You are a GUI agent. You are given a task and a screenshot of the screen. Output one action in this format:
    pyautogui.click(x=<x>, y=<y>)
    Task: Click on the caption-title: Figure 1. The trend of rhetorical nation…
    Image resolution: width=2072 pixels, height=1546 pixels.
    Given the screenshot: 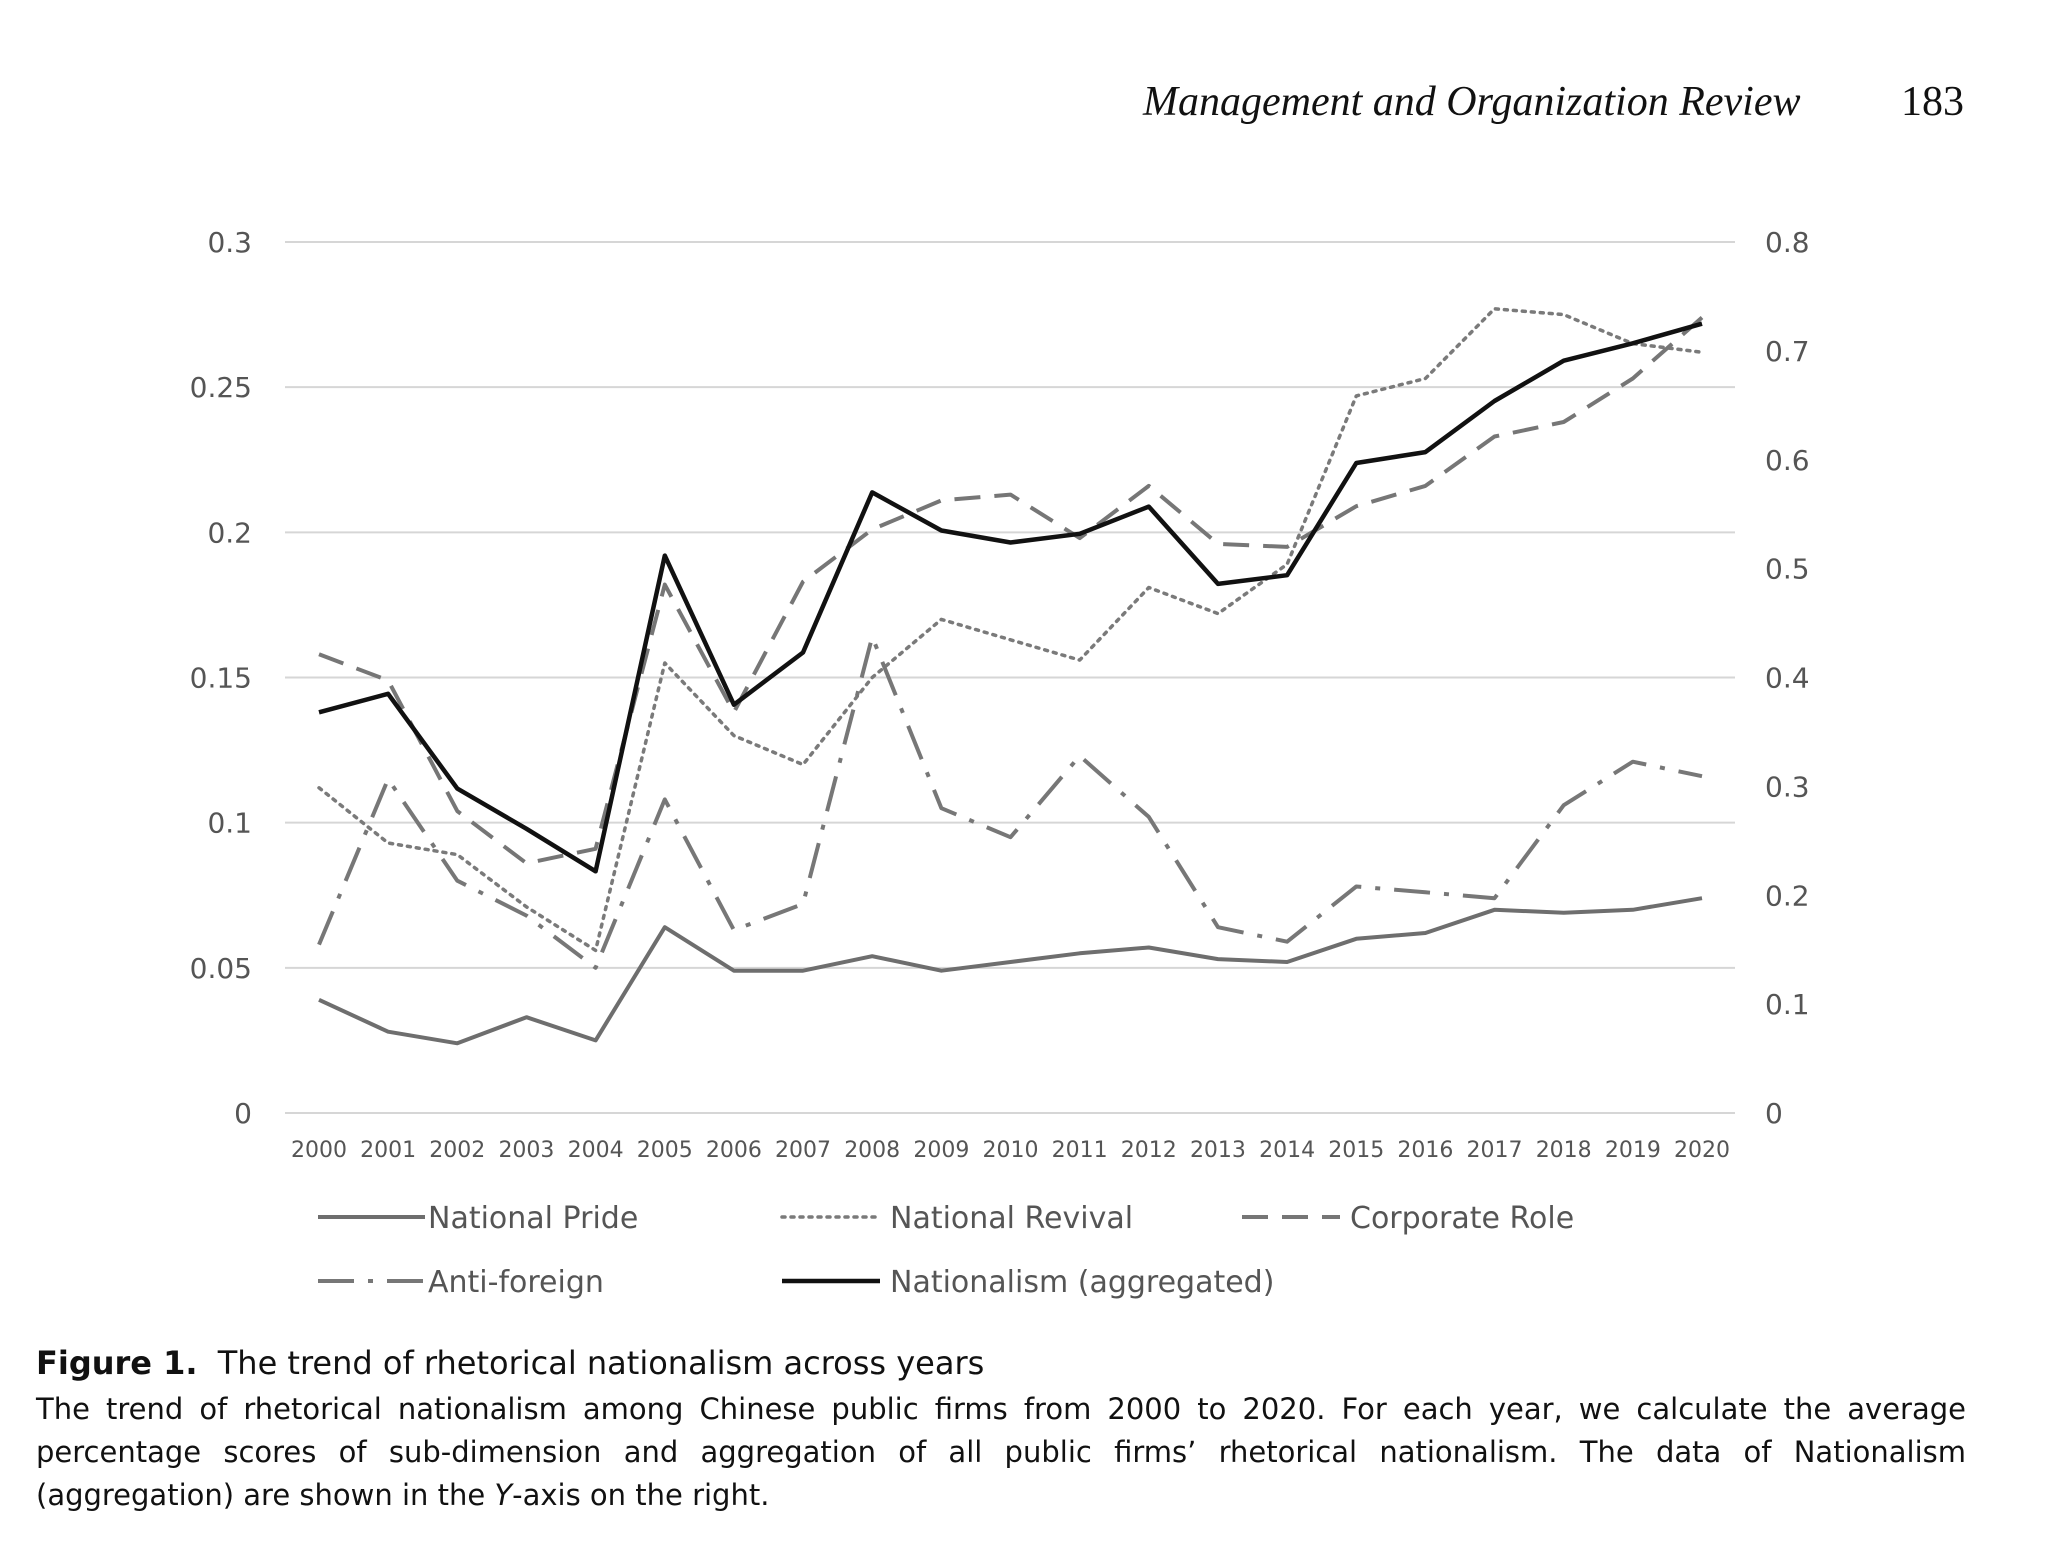 What is the action you would take?
    pyautogui.click(x=1001, y=1363)
    